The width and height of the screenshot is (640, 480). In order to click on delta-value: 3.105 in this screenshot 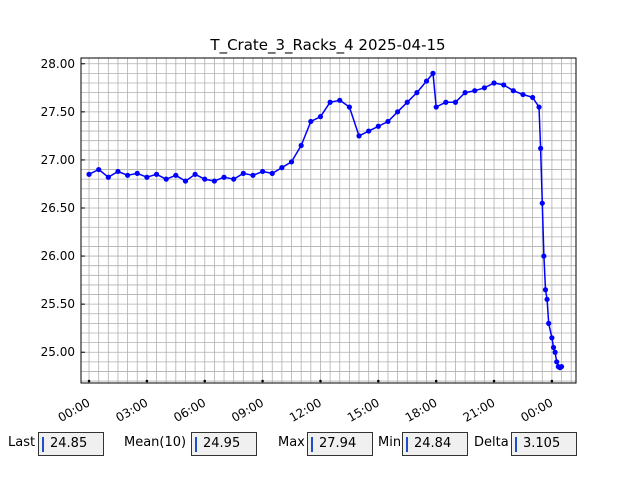, I will do `click(542, 443)`.